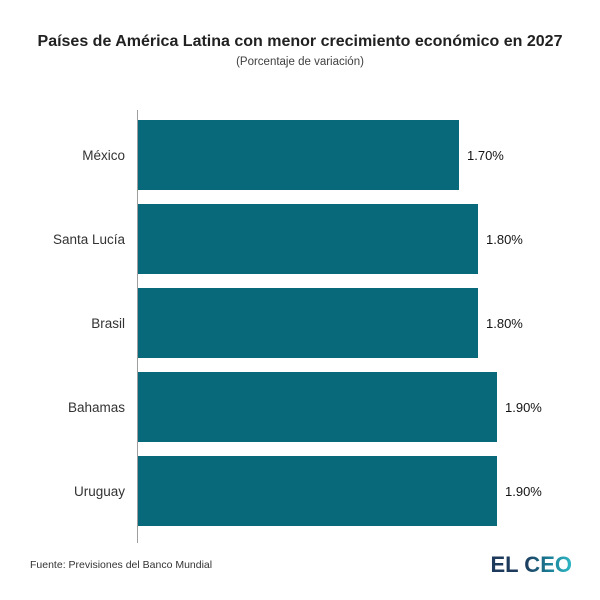 This screenshot has height=600, width=600. Describe the element at coordinates (121, 565) in the screenshot. I see `source-note: Fuente: Previsiones del Banco Mundial` at that location.